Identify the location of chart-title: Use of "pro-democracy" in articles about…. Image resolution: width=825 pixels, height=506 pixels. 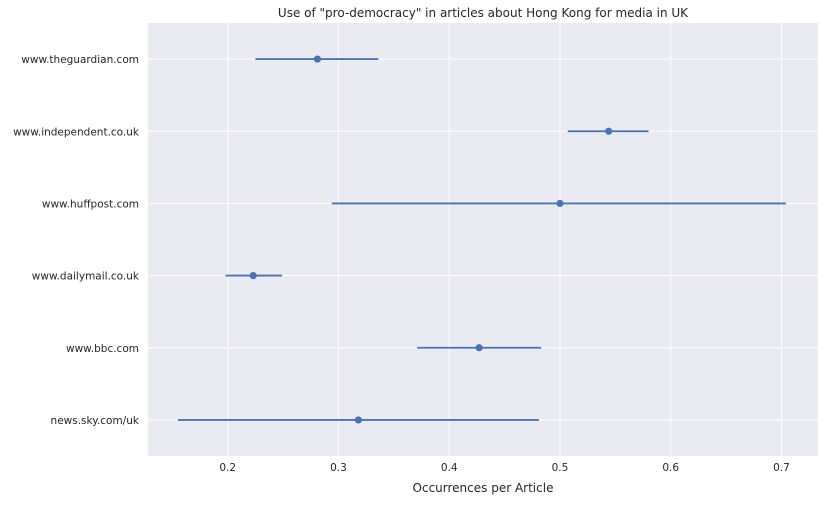
(483, 13).